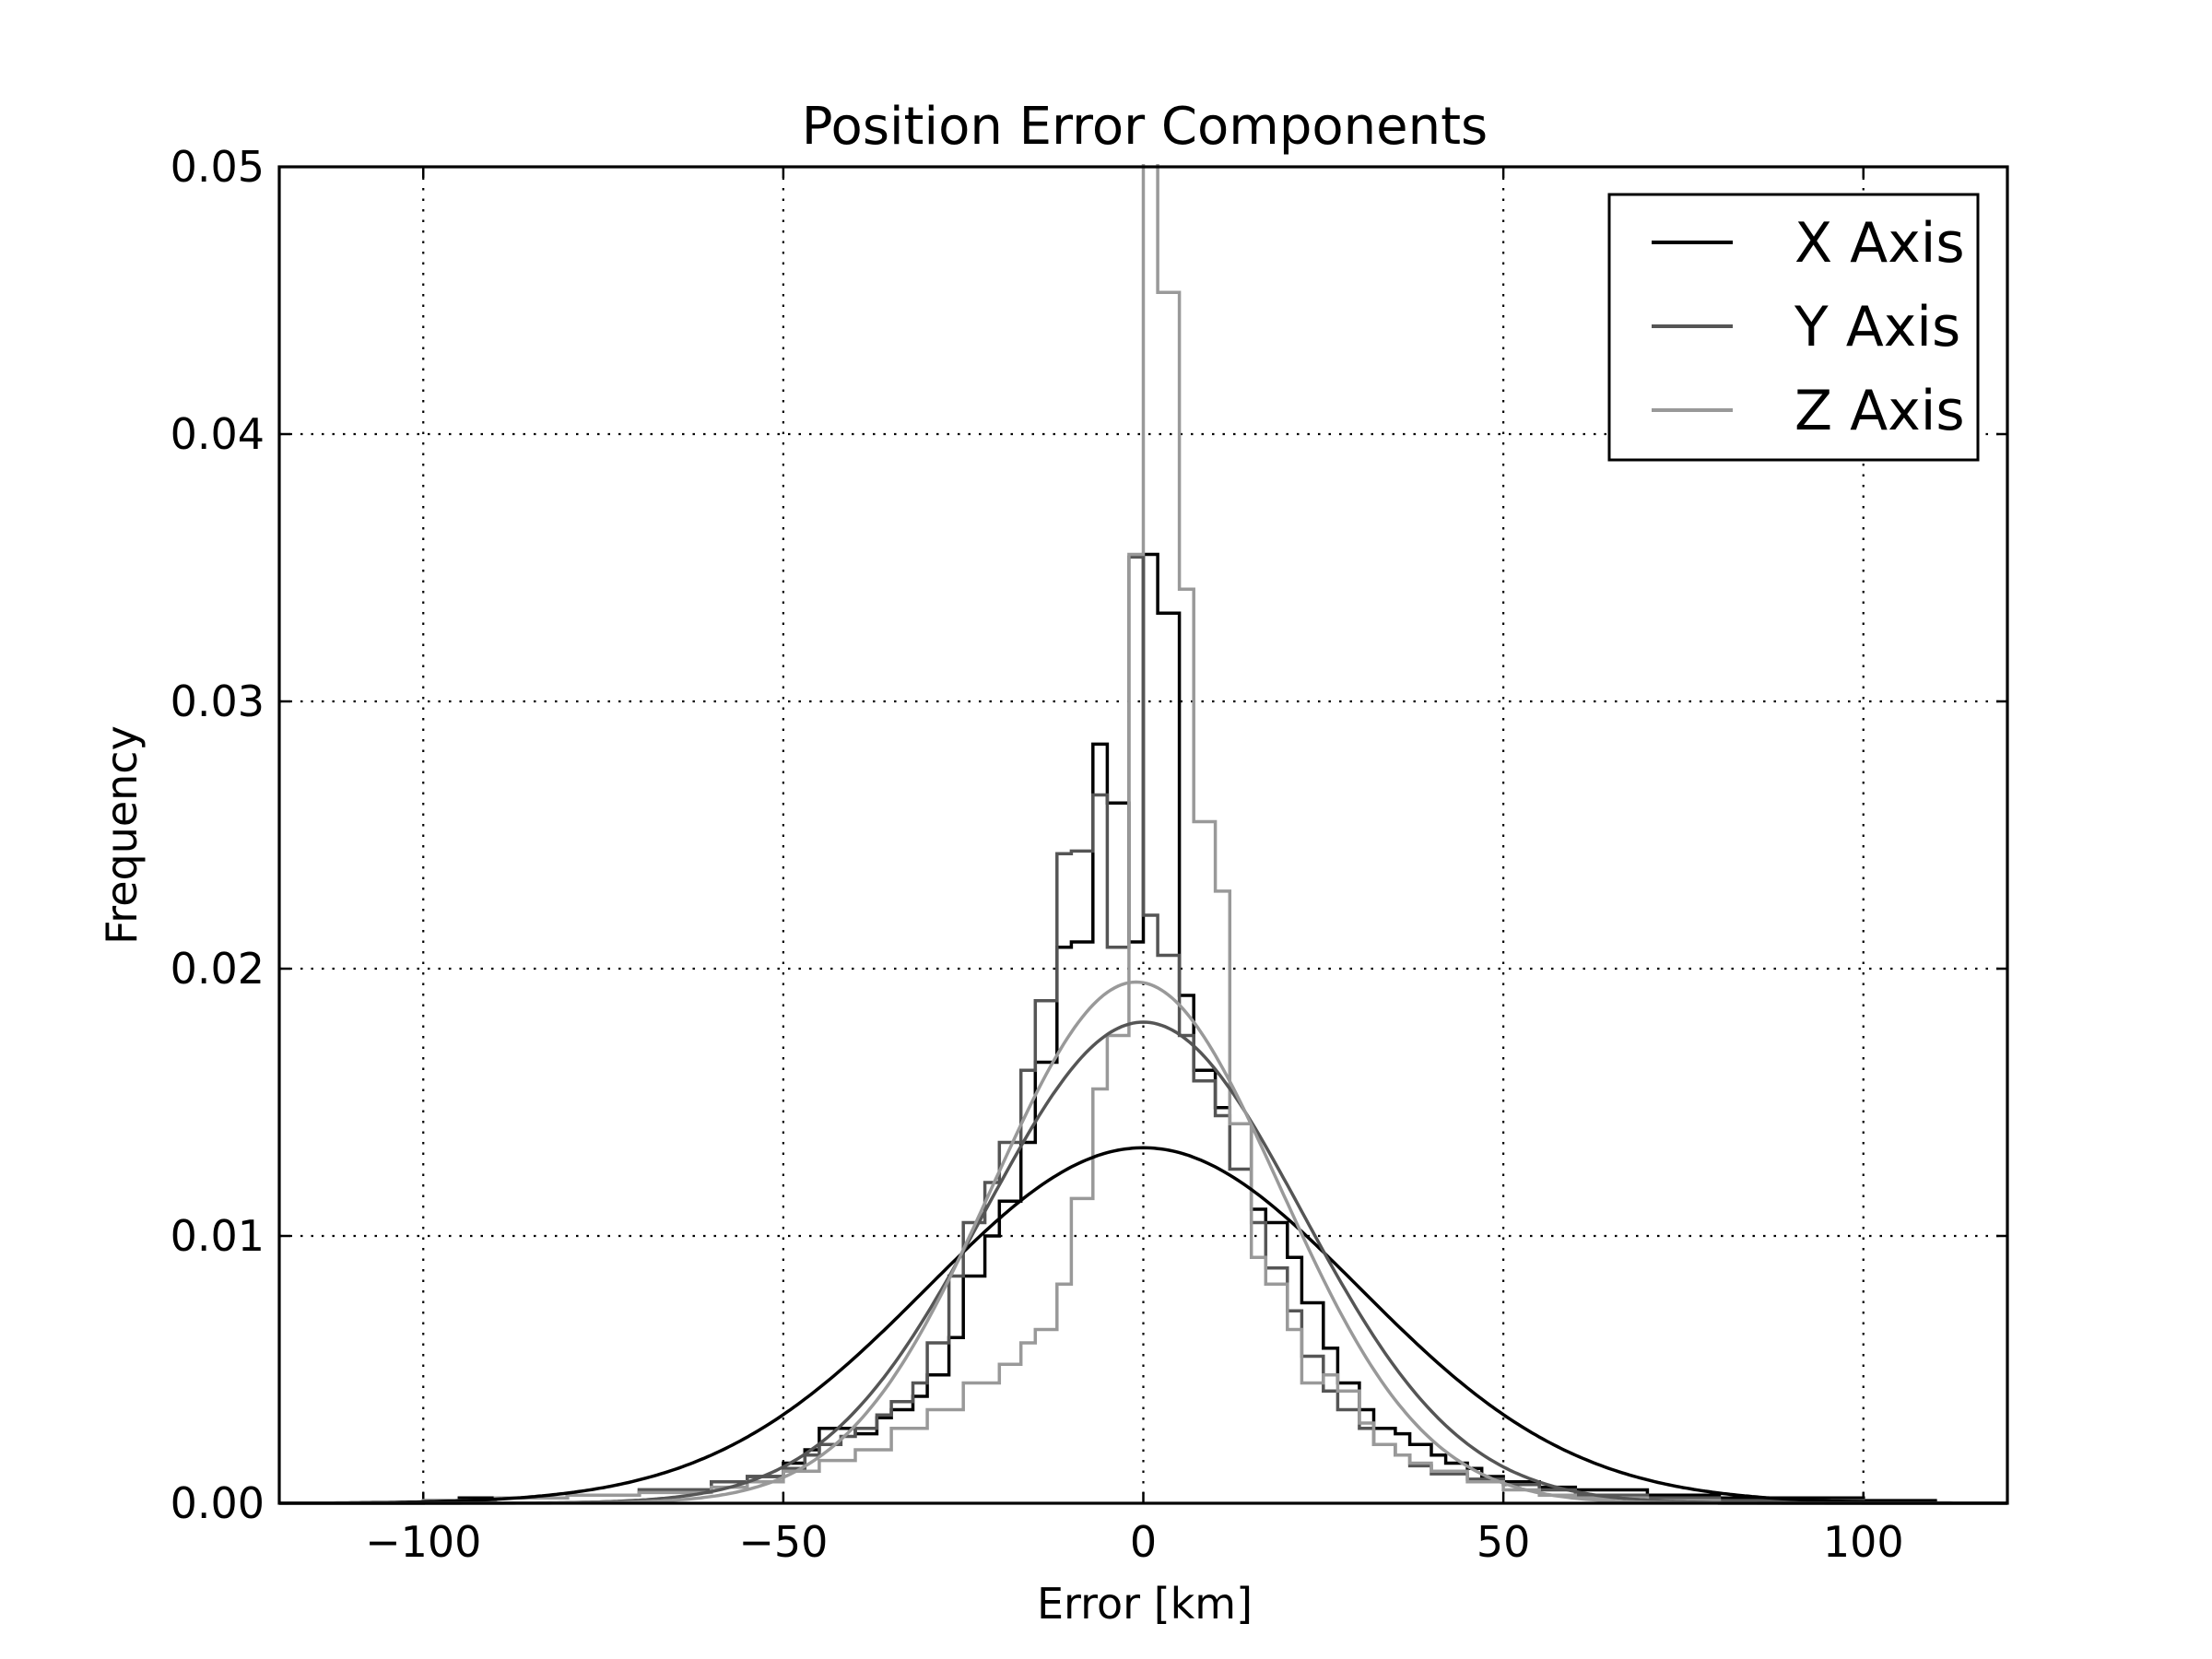 This screenshot has width=2212, height=1659. What do you see at coordinates (423, 1542) in the screenshot?
I see `x-tick-label: −100` at bounding box center [423, 1542].